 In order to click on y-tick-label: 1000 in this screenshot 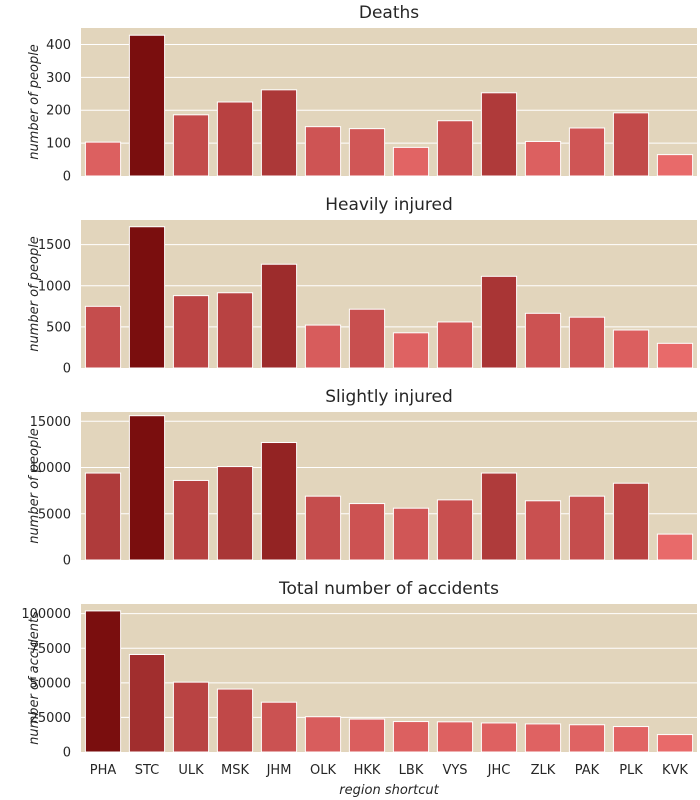, I will do `click(54, 286)`.